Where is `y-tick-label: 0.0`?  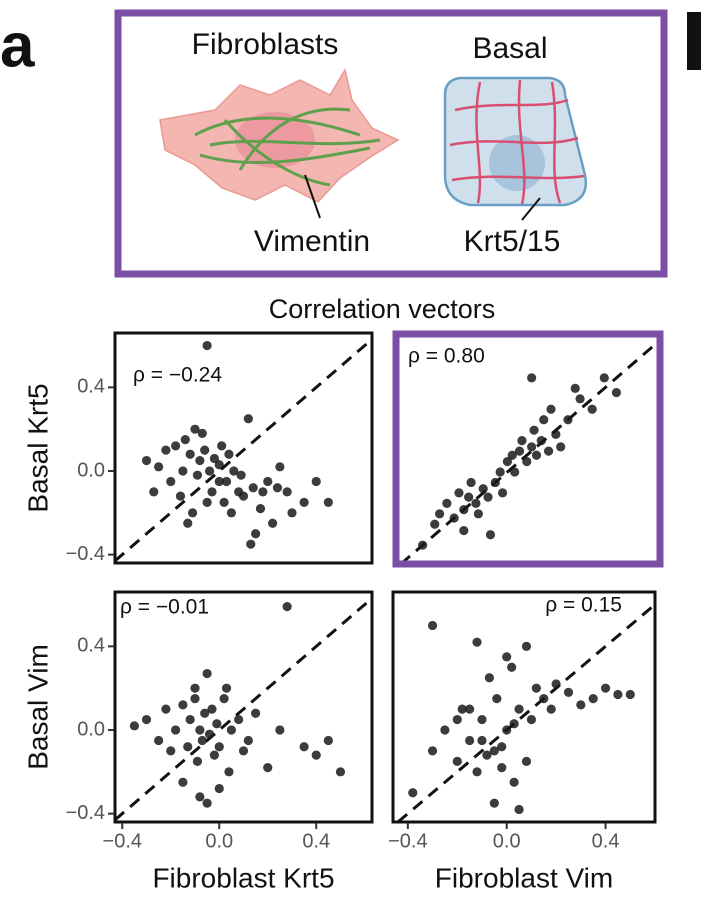
y-tick-label: 0.0 is located at coordinates (91, 470).